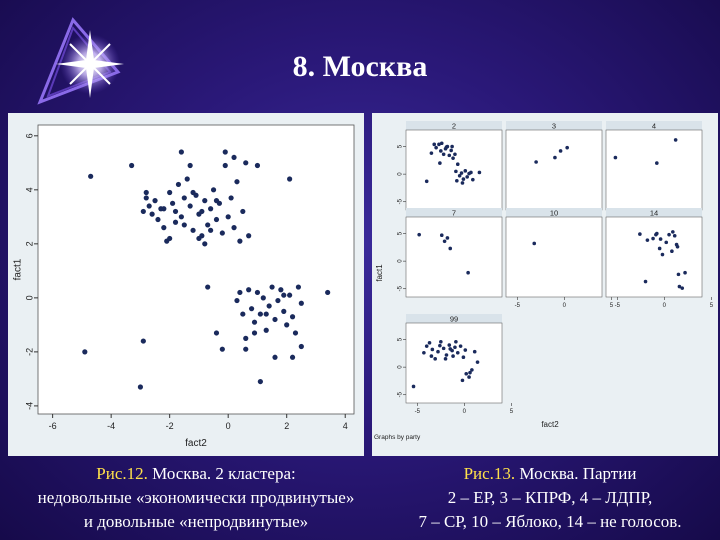  Describe the element at coordinates (401, 261) in the screenshot. I see `y-tick-label: 0` at that location.